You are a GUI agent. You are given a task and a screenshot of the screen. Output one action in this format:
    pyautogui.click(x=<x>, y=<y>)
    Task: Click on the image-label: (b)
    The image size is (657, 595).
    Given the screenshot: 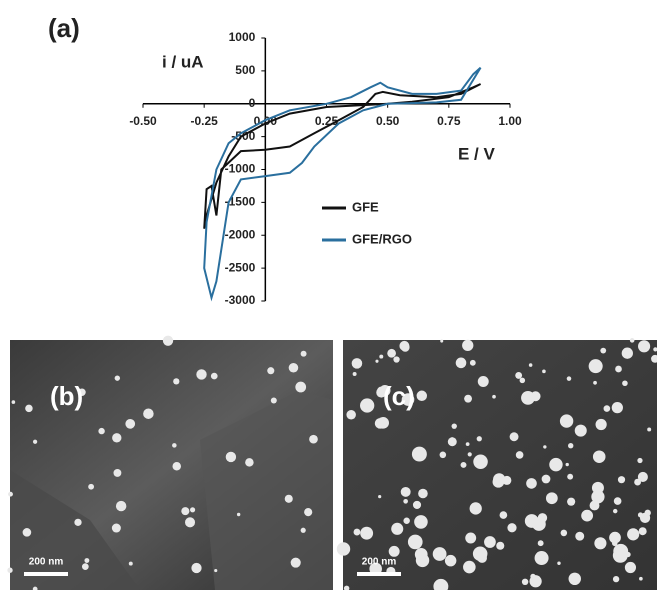 What is the action you would take?
    pyautogui.click(x=66, y=396)
    